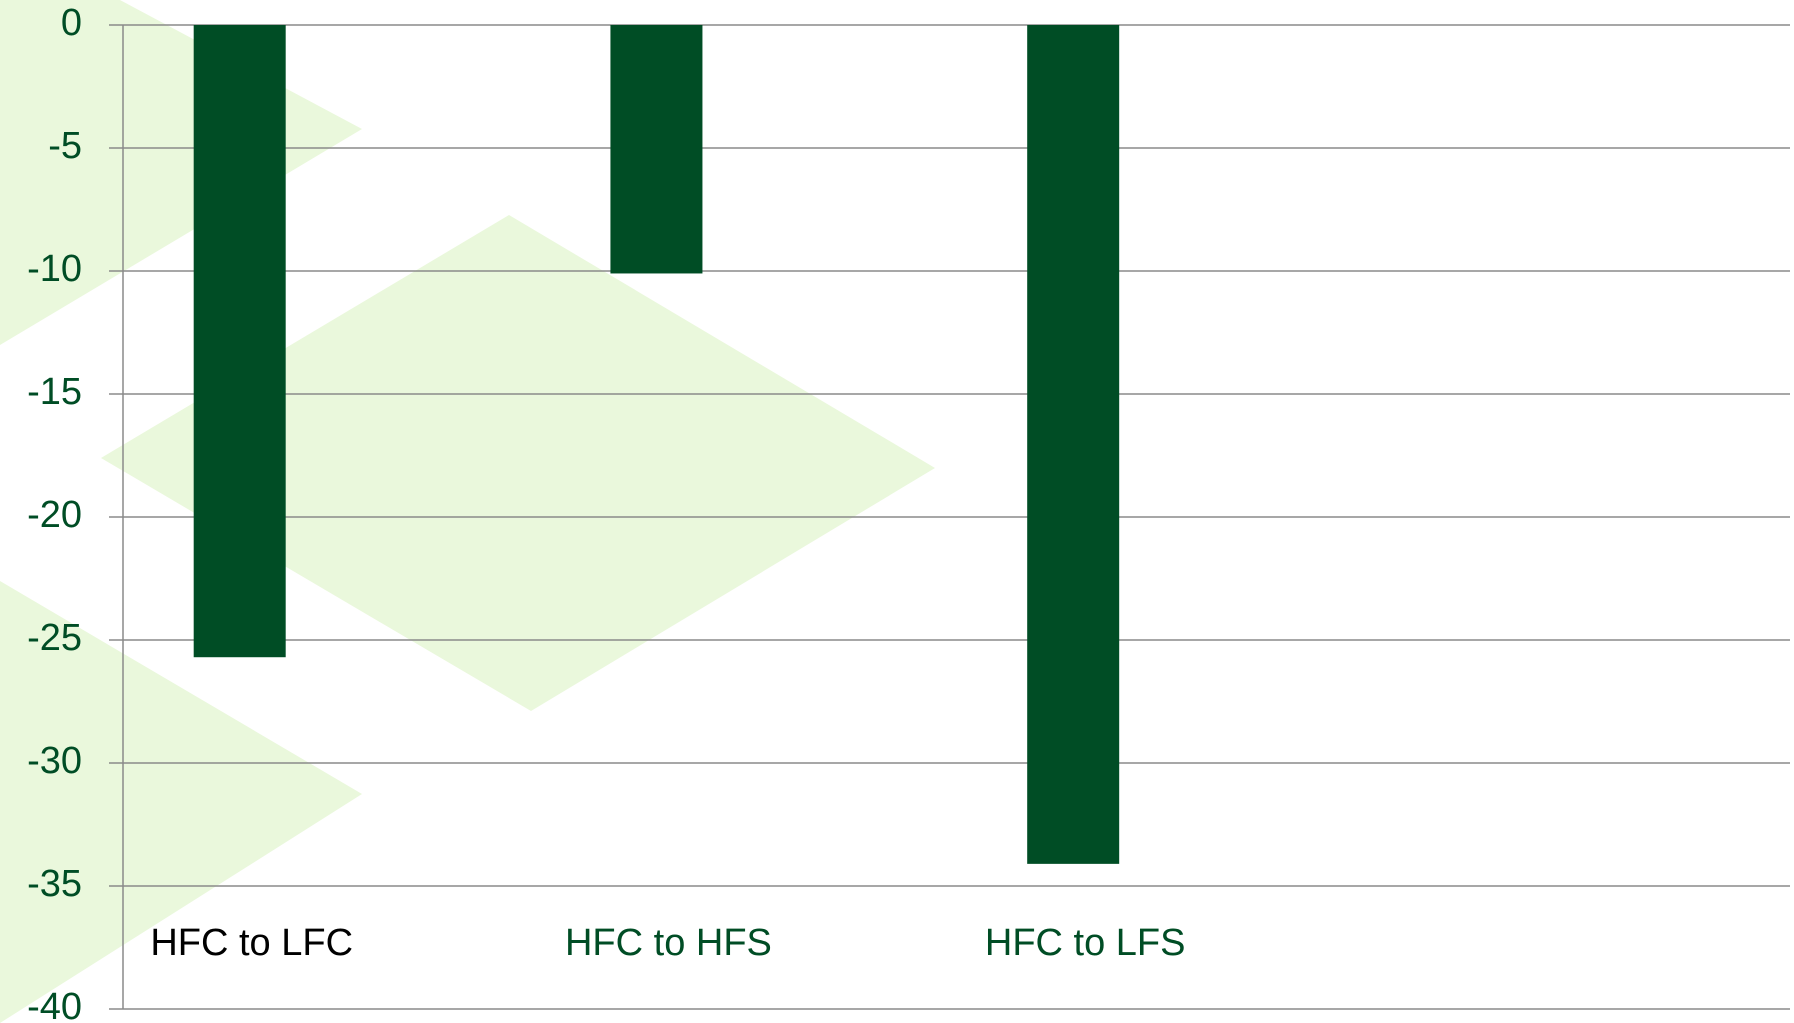 Image resolution: width=1794 pixels, height=1023 pixels. Describe the element at coordinates (54, 761) in the screenshot. I see `y-tick-label: -30` at that location.